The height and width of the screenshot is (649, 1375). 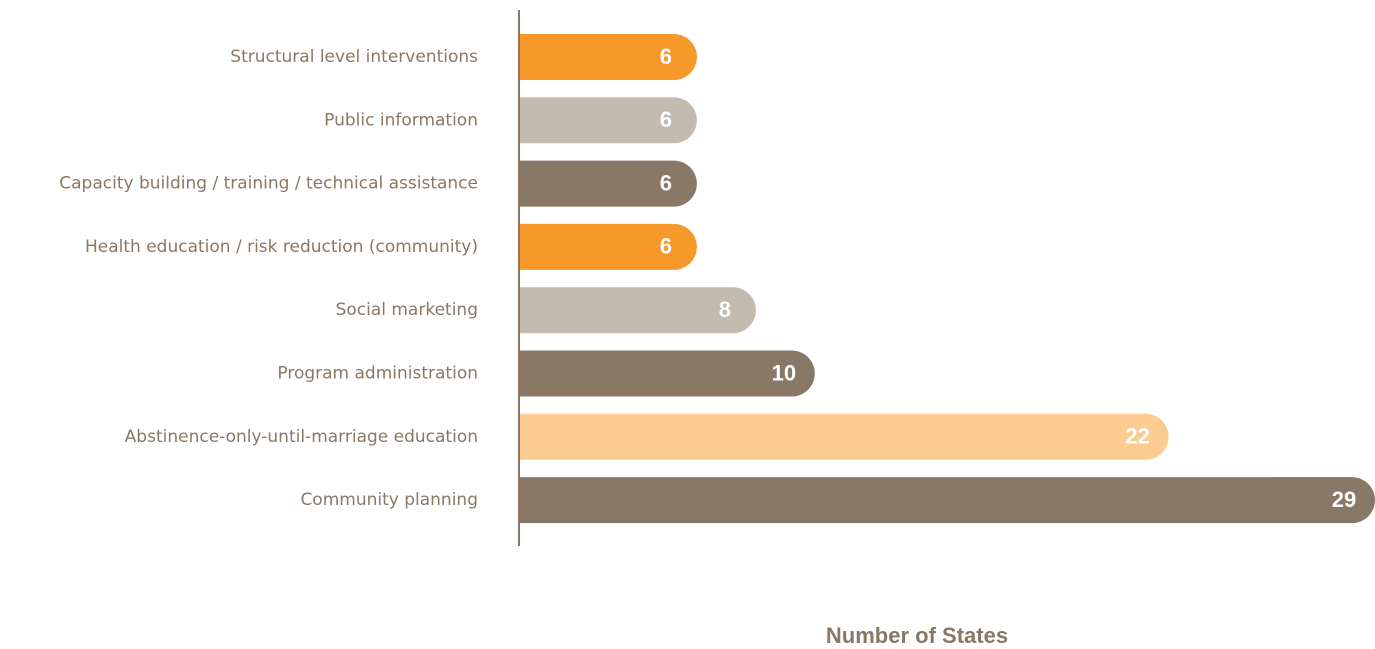 What do you see at coordinates (389, 500) in the screenshot?
I see `y-tick-label: Community planning` at bounding box center [389, 500].